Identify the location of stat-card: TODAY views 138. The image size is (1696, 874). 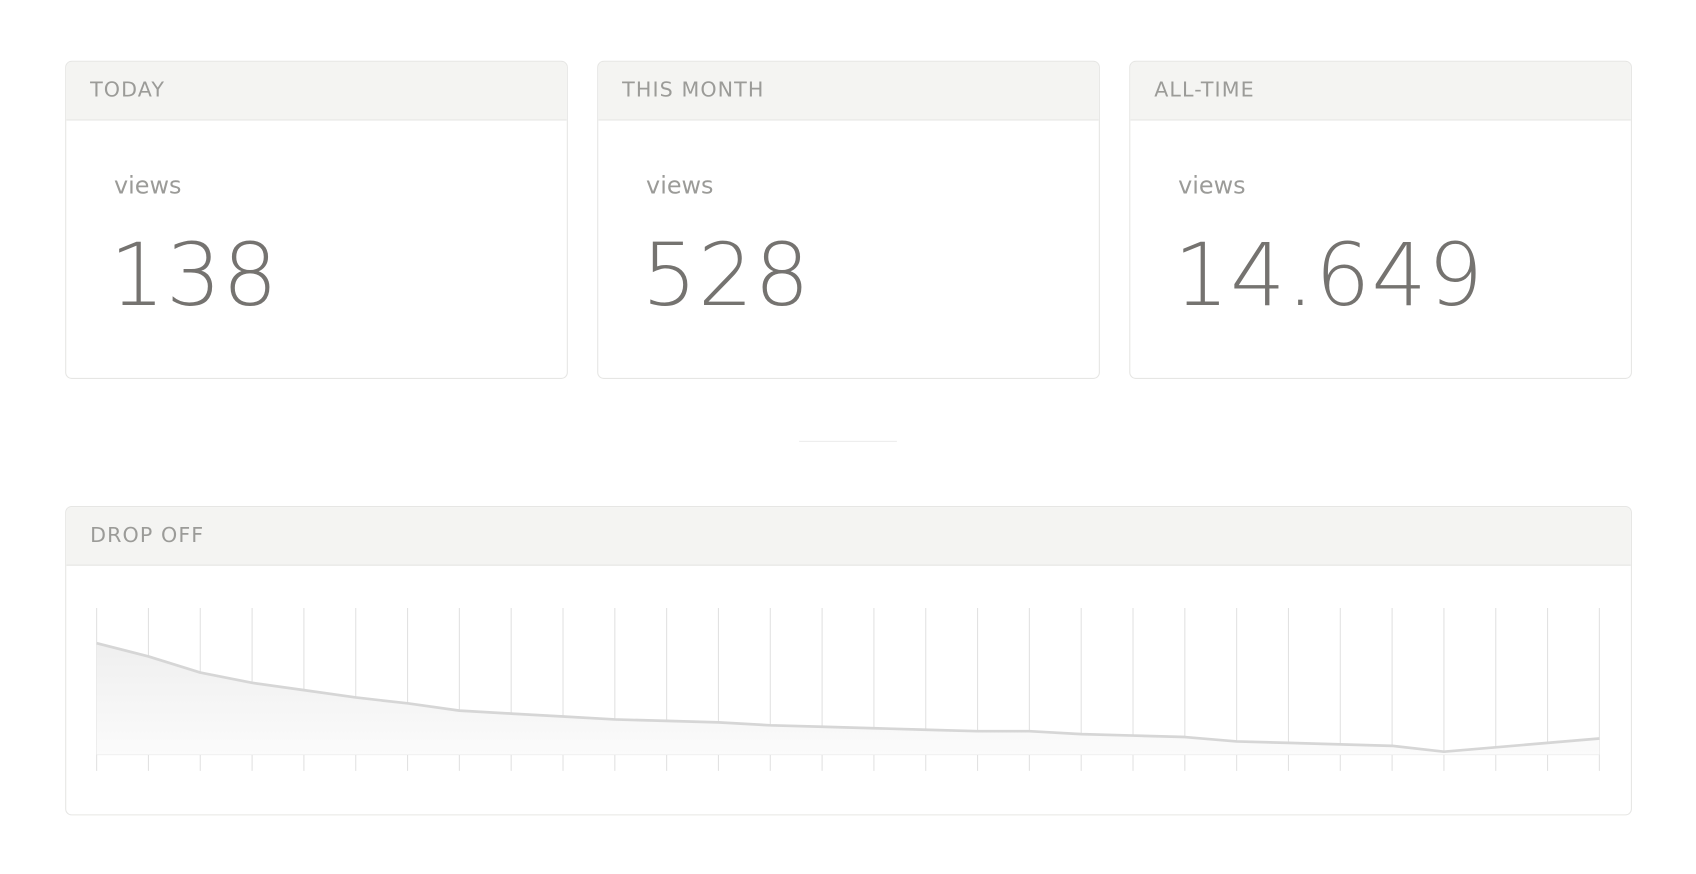
(316, 219).